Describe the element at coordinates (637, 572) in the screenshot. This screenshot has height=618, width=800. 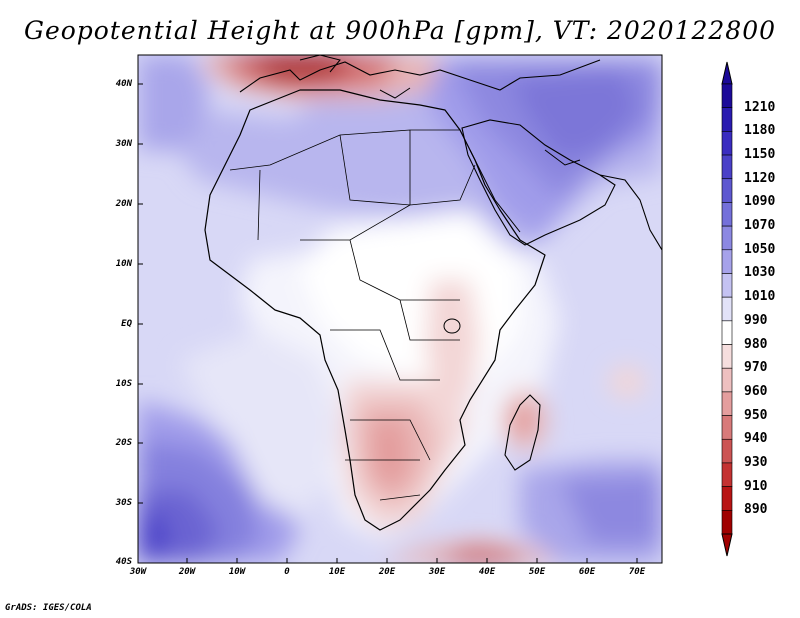
I see `lon-label: 70E` at that location.